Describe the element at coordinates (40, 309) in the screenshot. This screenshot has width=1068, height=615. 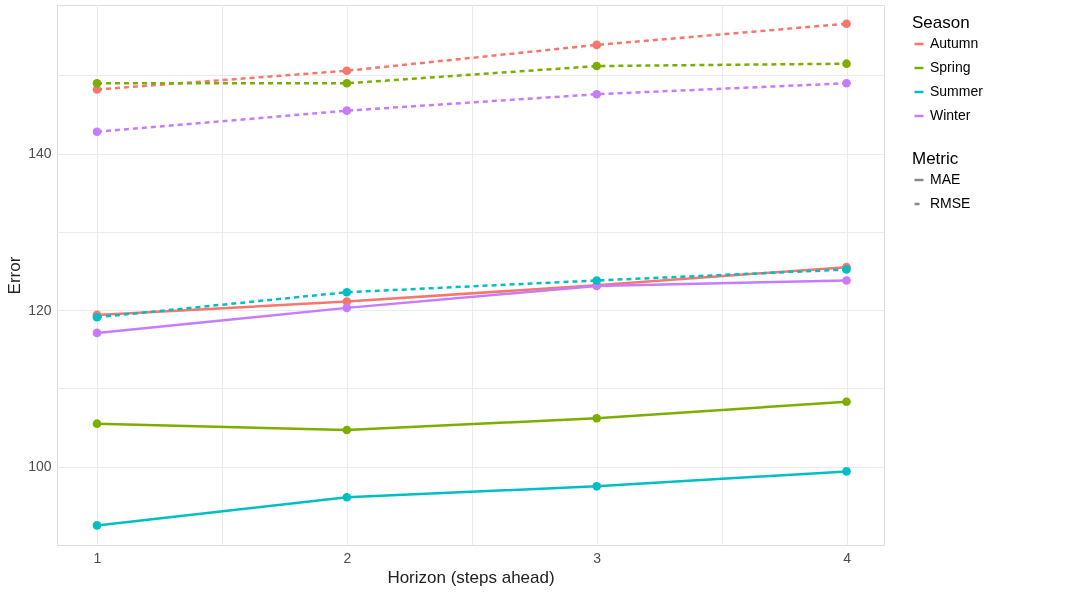
I see `y-tick-label: 120` at that location.